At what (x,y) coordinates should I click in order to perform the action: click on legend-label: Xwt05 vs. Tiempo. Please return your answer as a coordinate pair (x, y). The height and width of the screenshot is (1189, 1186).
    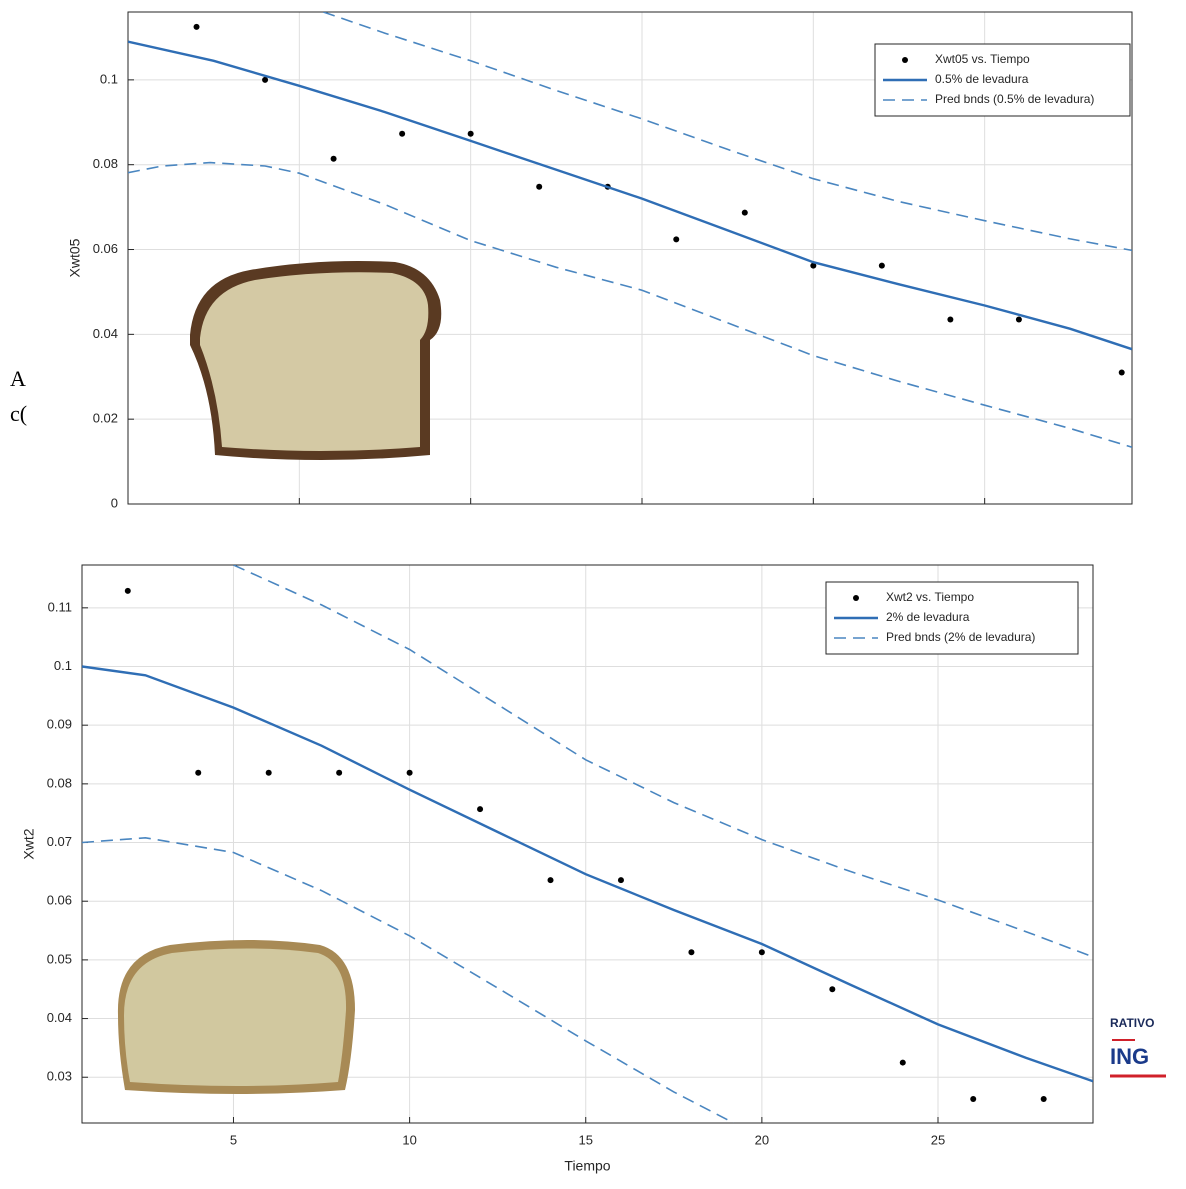
    Looking at the image, I should click on (982, 59).